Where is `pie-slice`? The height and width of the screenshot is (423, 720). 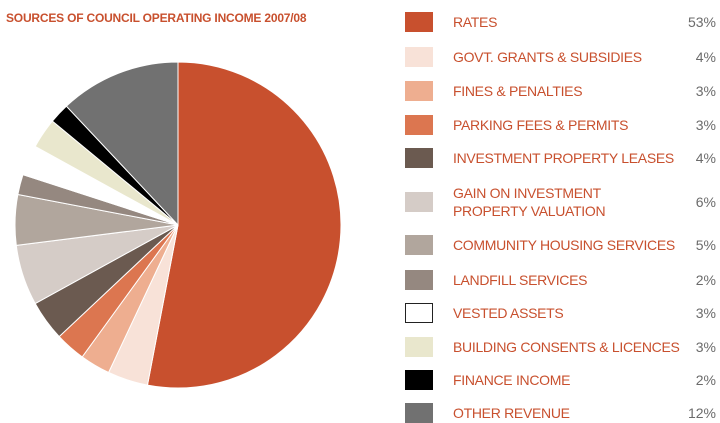
pie-slice is located at coordinates (122, 144).